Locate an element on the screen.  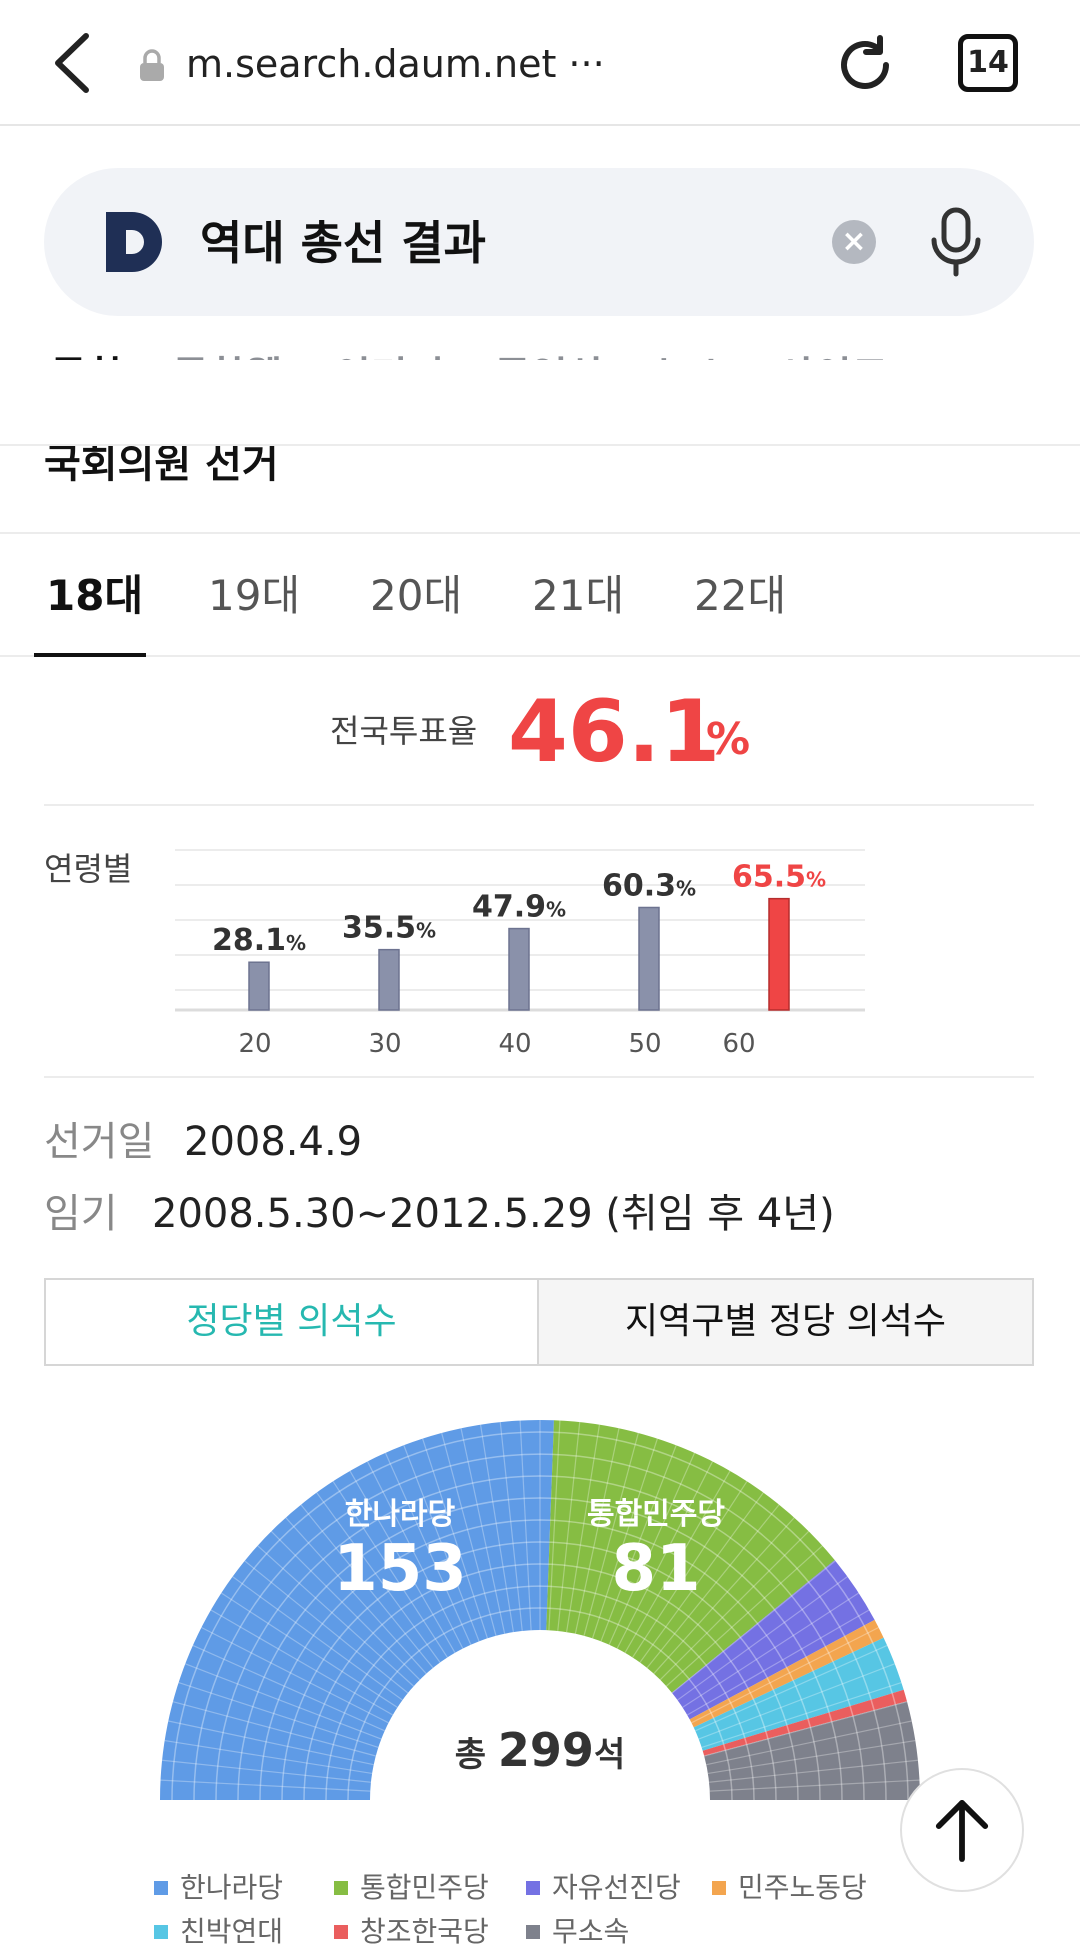
legend-item: 무소속 is located at coordinates (577, 1932).